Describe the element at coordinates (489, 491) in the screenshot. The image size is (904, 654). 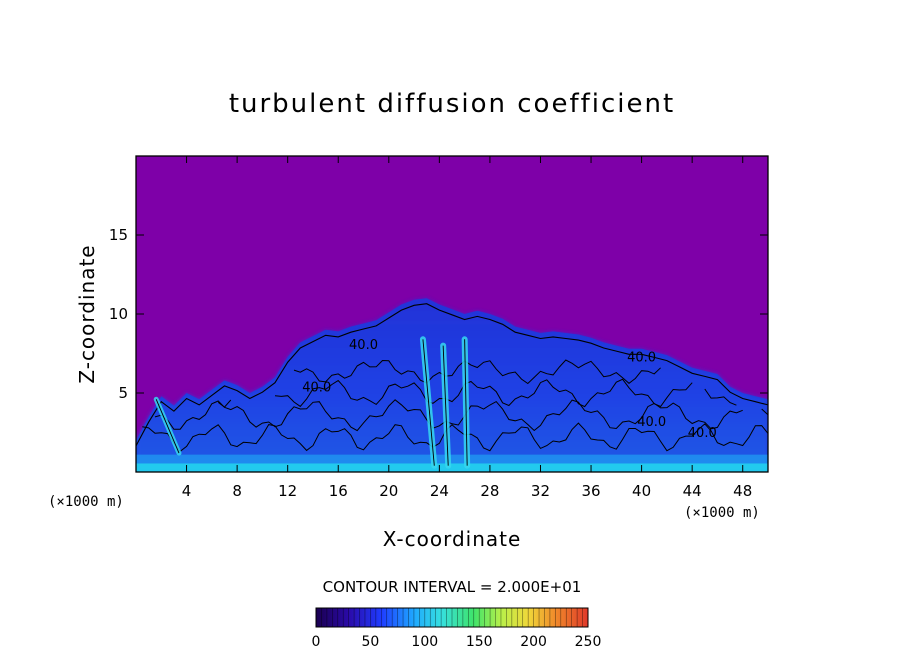
I see `x-tick-label: 28` at that location.